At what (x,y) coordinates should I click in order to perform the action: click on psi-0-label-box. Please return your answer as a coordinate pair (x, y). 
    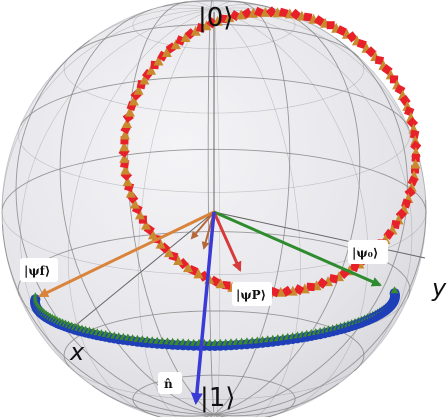
    Looking at the image, I should click on (368, 252).